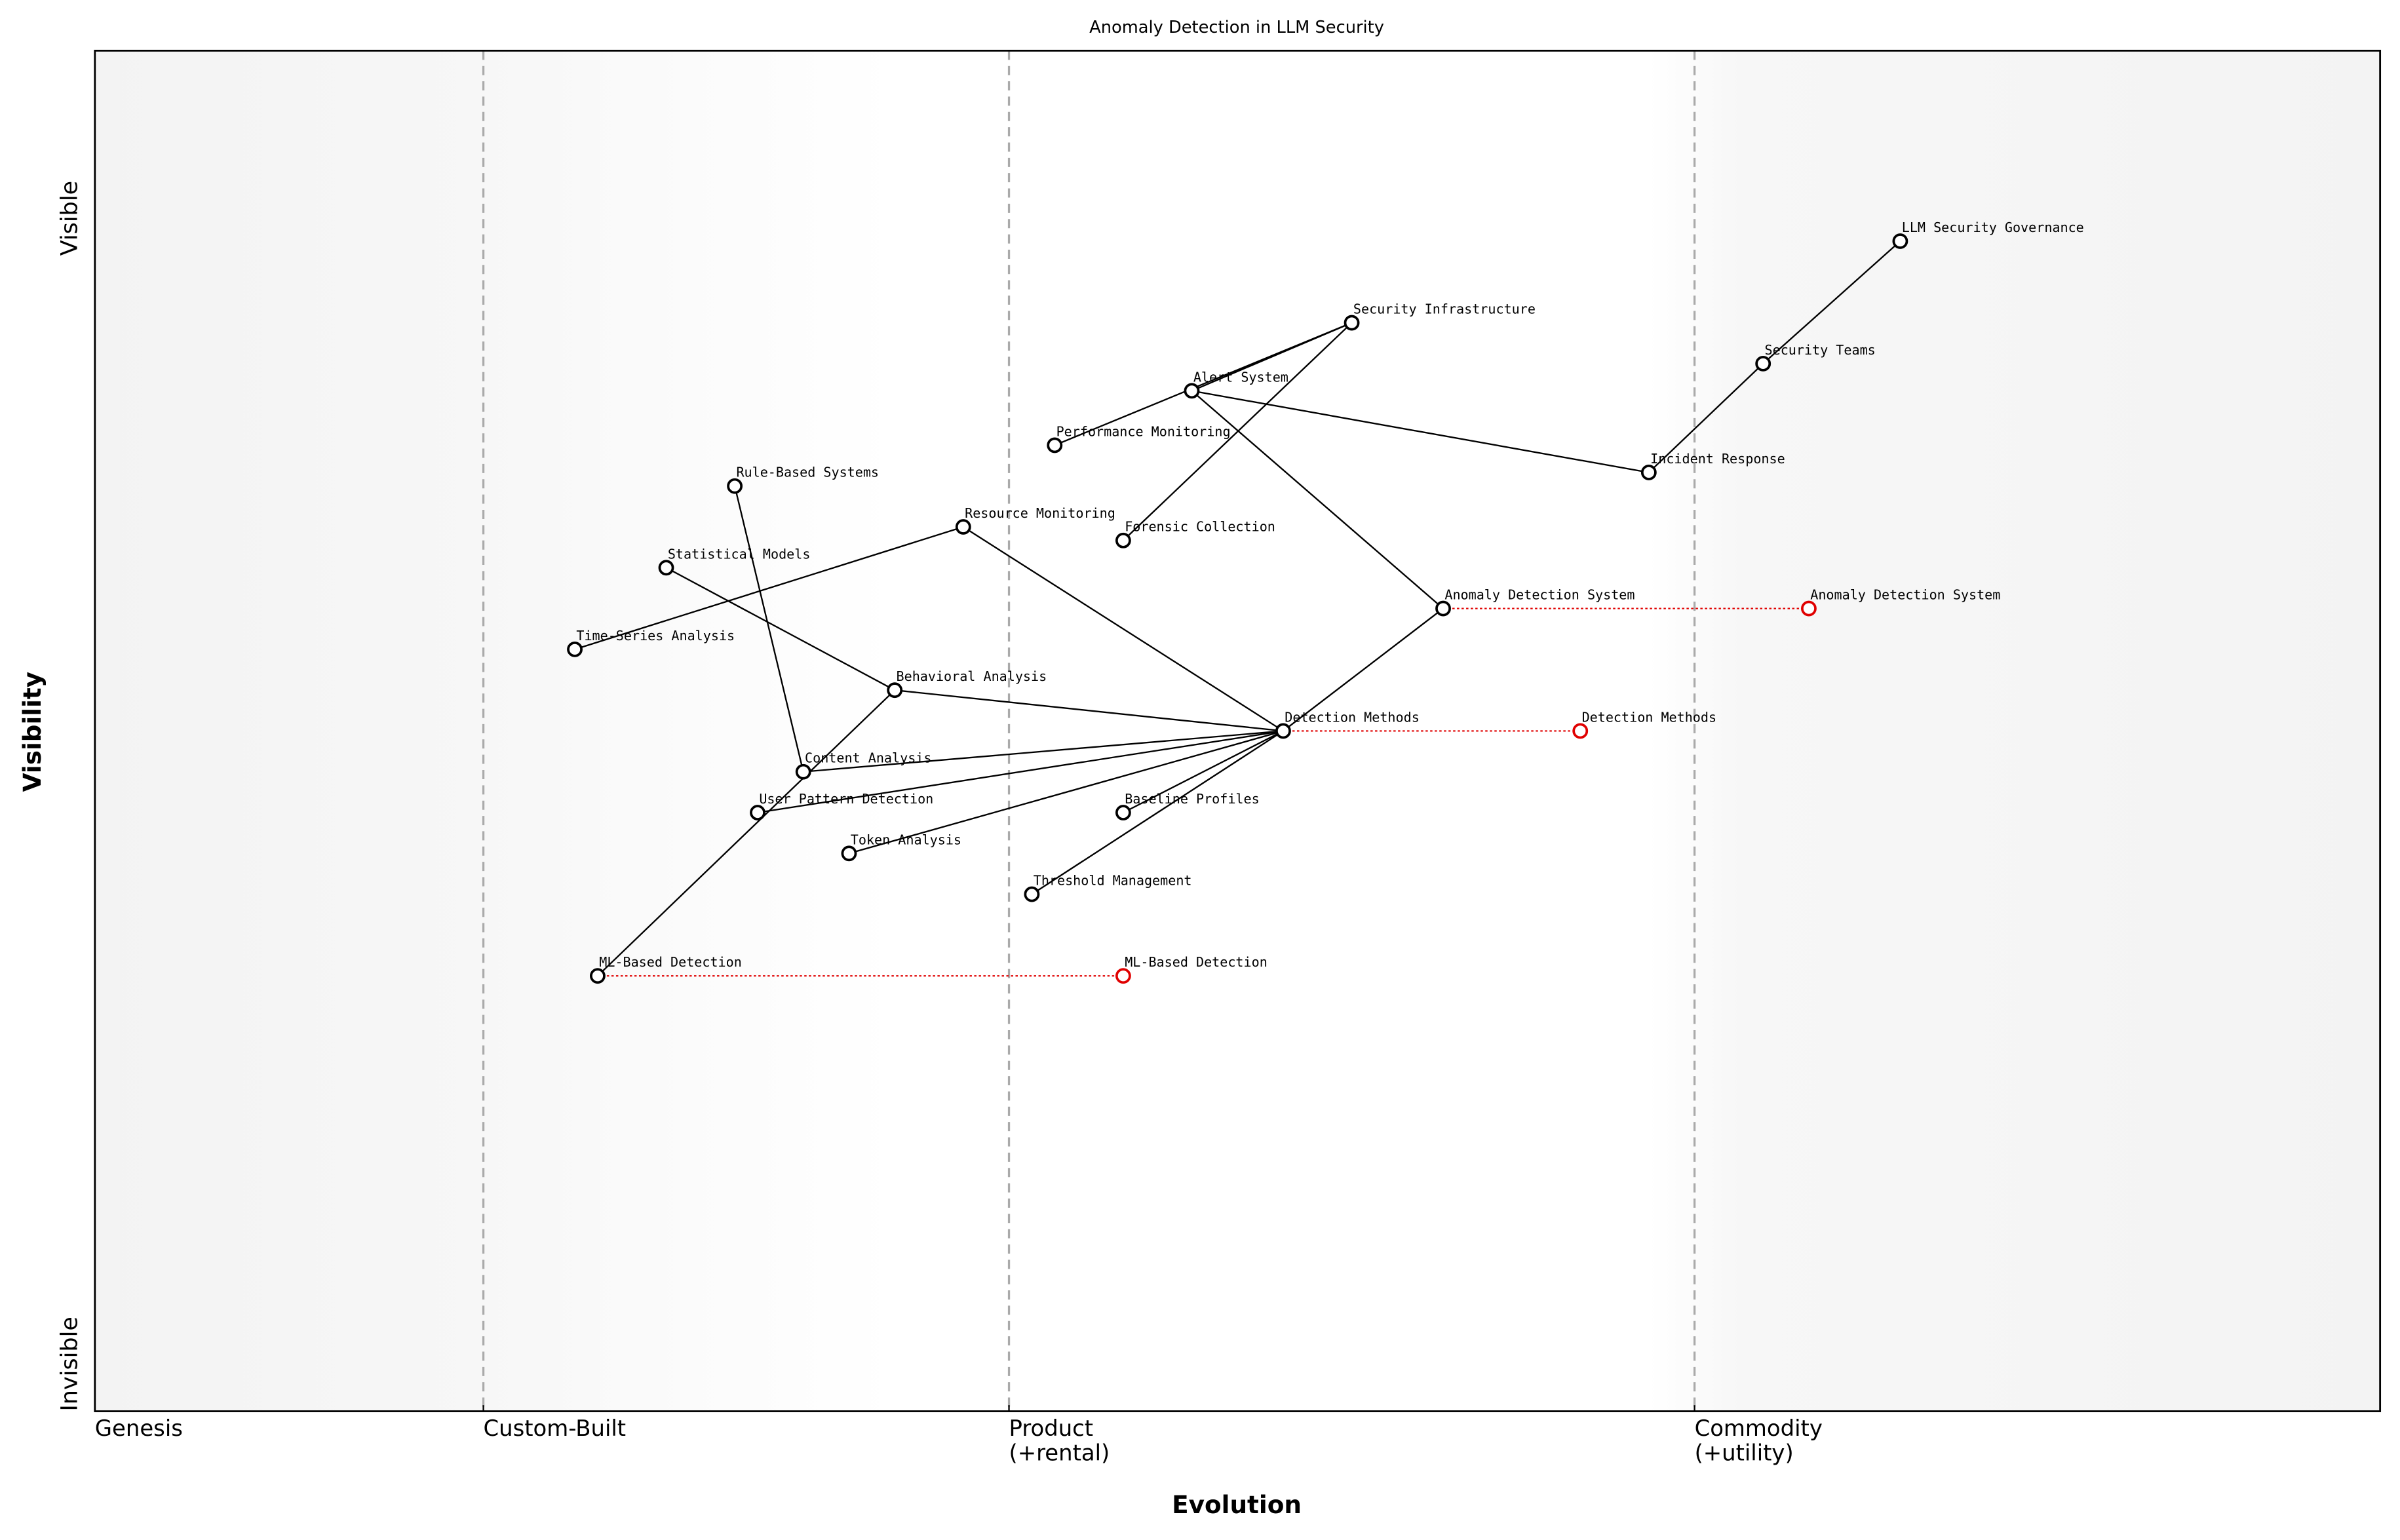 Image resolution: width=2400 pixels, height=1540 pixels. Describe the element at coordinates (1113, 881) in the screenshot. I see `component-label: Threshold Management` at that location.